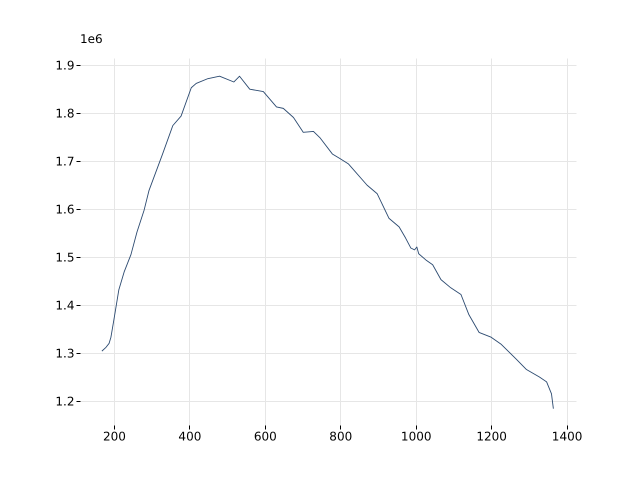 Image resolution: width=640 pixels, height=480 pixels. What do you see at coordinates (416, 437) in the screenshot?
I see `x-tick-label: 1000` at bounding box center [416, 437].